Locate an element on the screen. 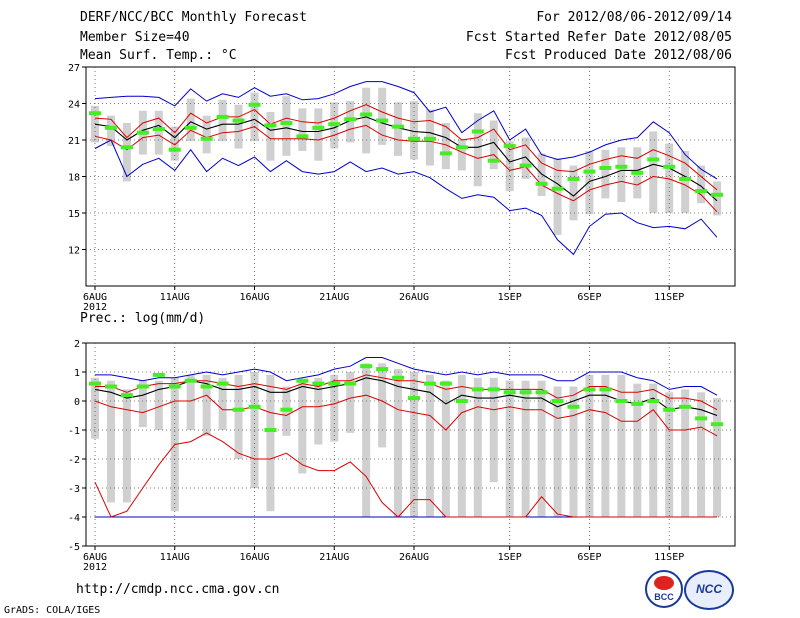 The image size is (800, 618). precipitation-year-label: 2012 is located at coordinates (95, 567).